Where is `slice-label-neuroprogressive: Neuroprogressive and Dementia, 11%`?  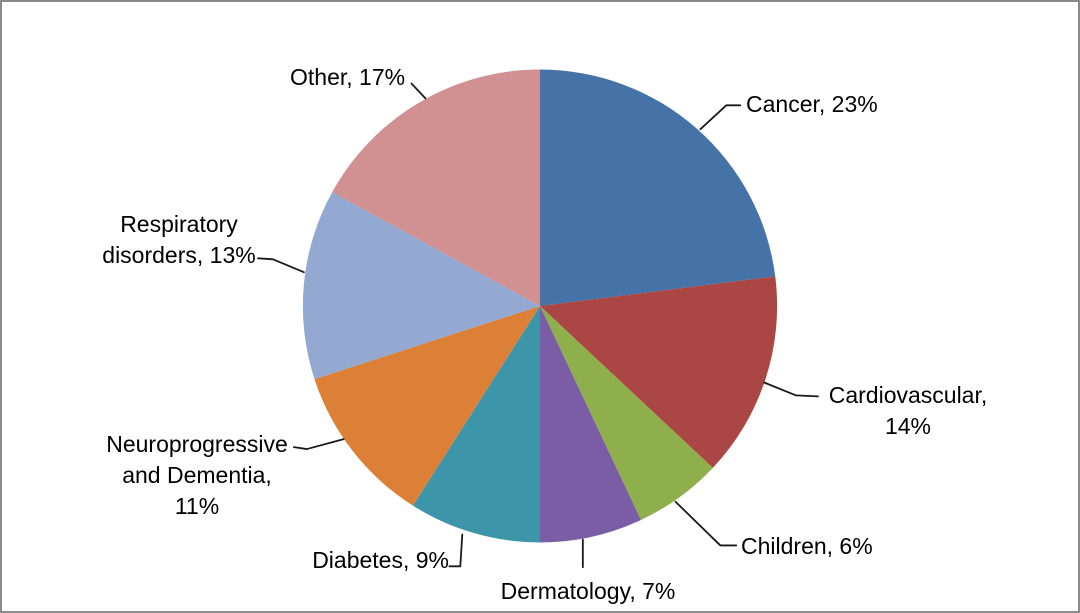
slice-label-neuroprogressive: Neuroprogressive and Dementia, 11% is located at coordinates (197, 475).